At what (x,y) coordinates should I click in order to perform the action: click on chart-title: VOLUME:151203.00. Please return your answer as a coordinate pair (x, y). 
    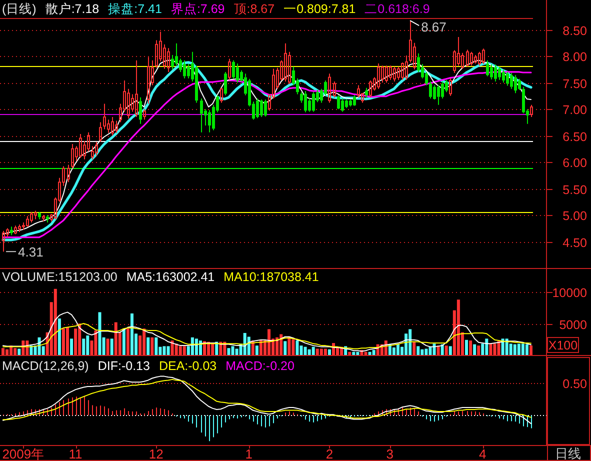
    Looking at the image, I should click on (60, 277).